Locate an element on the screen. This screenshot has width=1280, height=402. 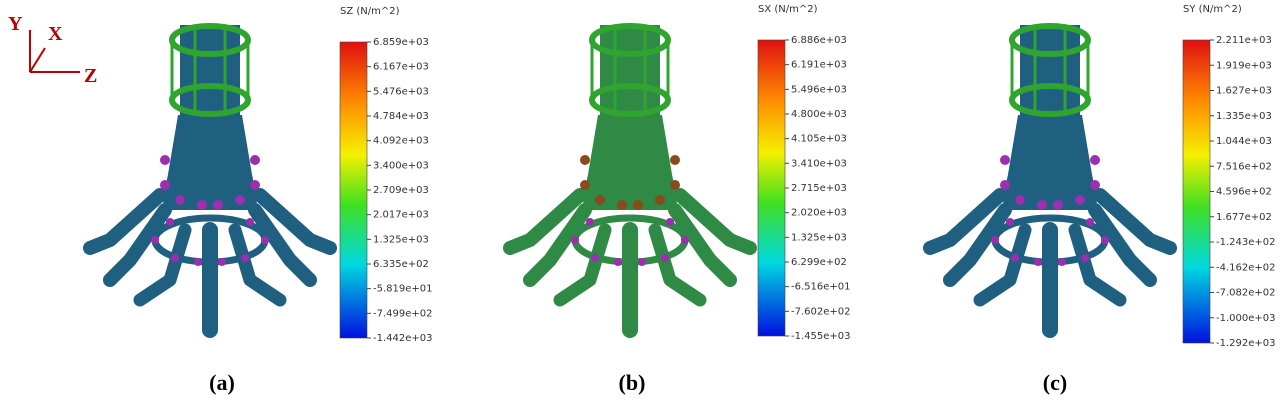
colorbar-tick-label: 6.335e+02 is located at coordinates (401, 264).